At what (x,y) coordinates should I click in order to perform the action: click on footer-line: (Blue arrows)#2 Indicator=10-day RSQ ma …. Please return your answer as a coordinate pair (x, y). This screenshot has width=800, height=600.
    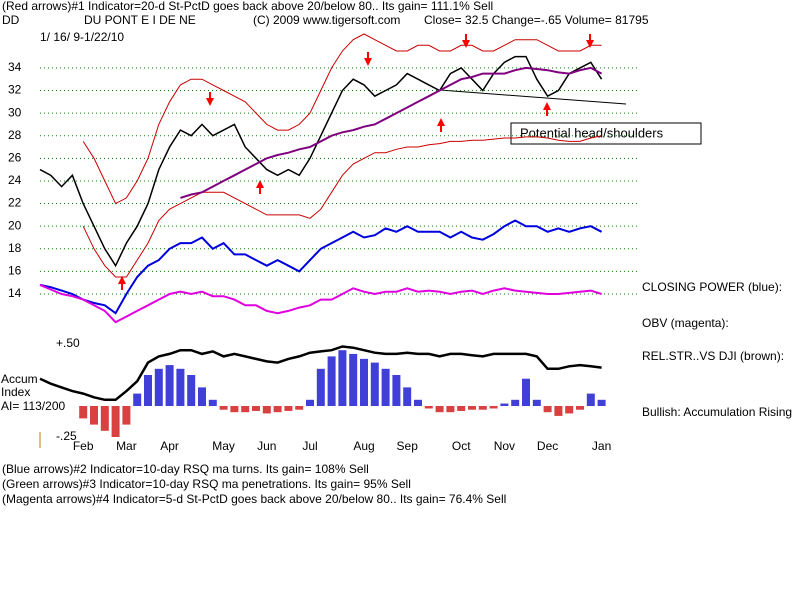
    Looking at the image, I should click on (185, 469).